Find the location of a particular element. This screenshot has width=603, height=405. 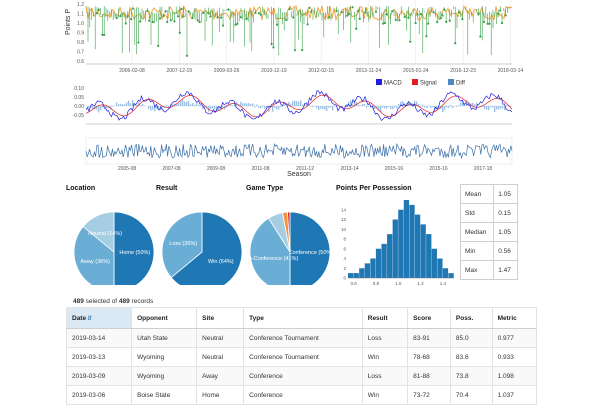

column-header-opponent: Opponent is located at coordinates (164, 318).